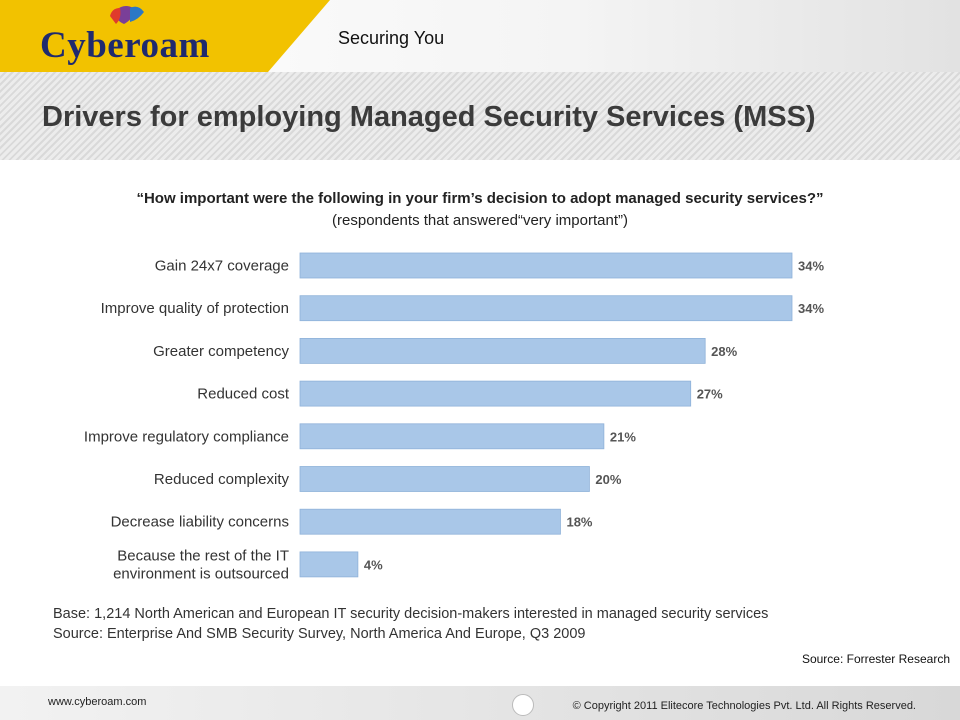 The width and height of the screenshot is (960, 720). What do you see at coordinates (480, 703) in the screenshot?
I see `footer-bar` at bounding box center [480, 703].